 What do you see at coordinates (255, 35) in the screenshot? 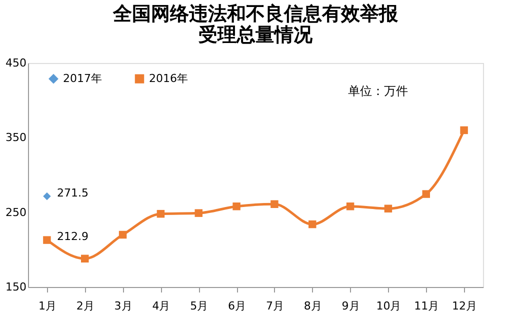
I see `text: 受理总量情况` at bounding box center [255, 35].